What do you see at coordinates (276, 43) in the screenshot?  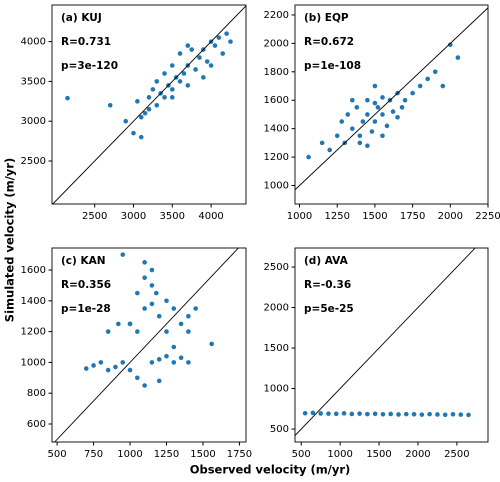 I see `y-tick-label: 2000` at bounding box center [276, 43].